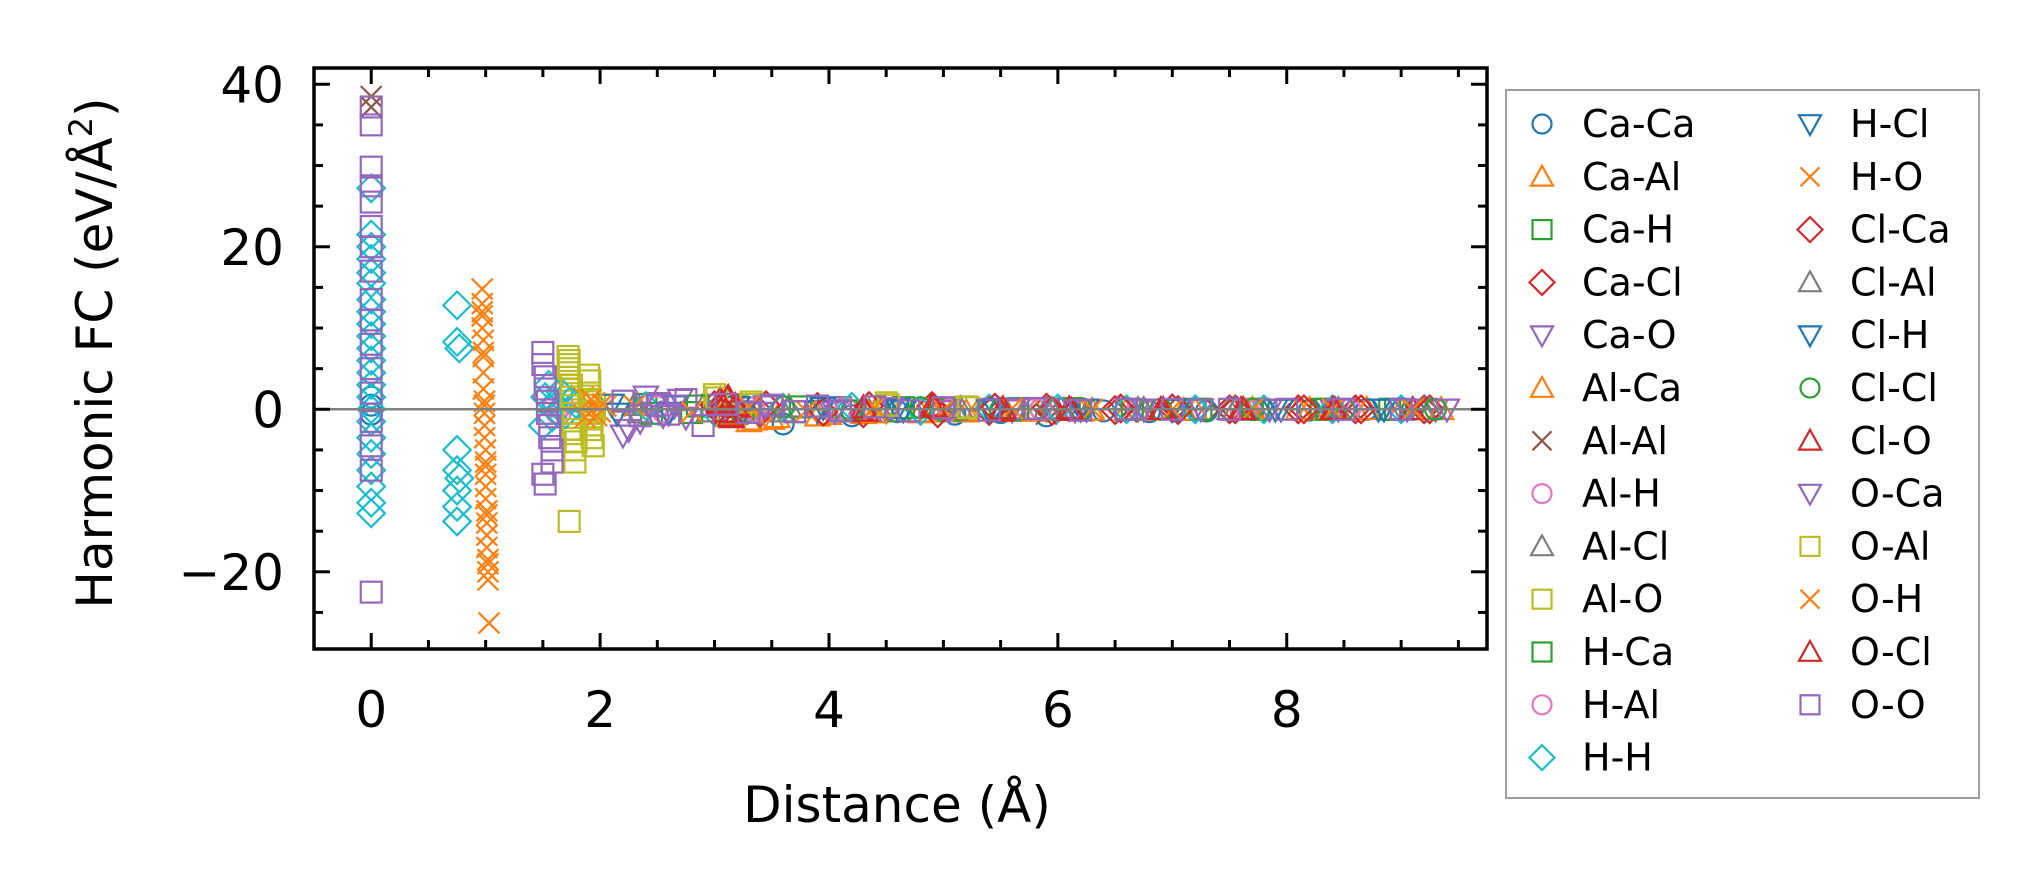 The width and height of the screenshot is (2022, 896). What do you see at coordinates (1599, 441) in the screenshot?
I see `legend-entry-Al-Al: Al-Al` at bounding box center [1599, 441].